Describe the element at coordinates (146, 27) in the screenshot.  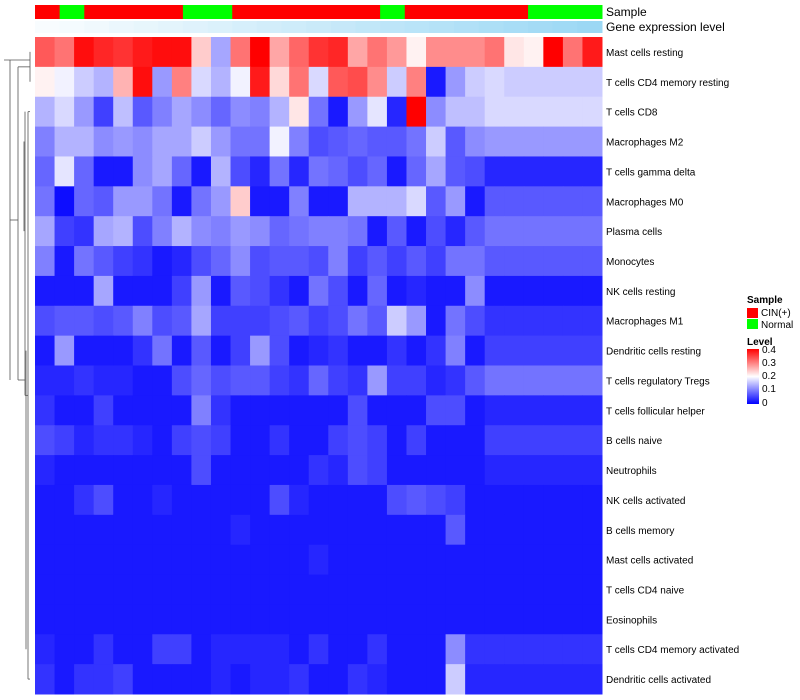
I see `expression-annotation-cell` at that location.